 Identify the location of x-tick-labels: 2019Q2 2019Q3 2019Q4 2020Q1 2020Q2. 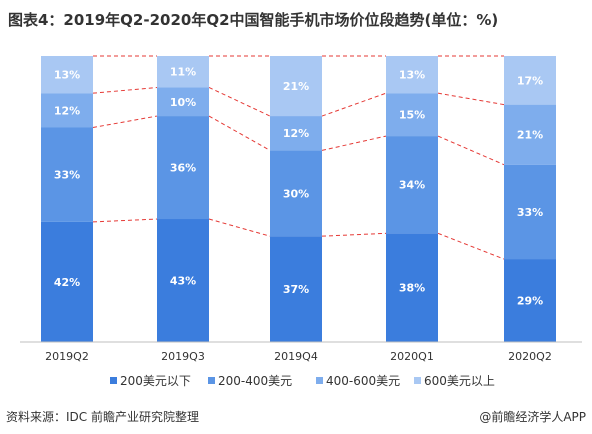
(298, 356).